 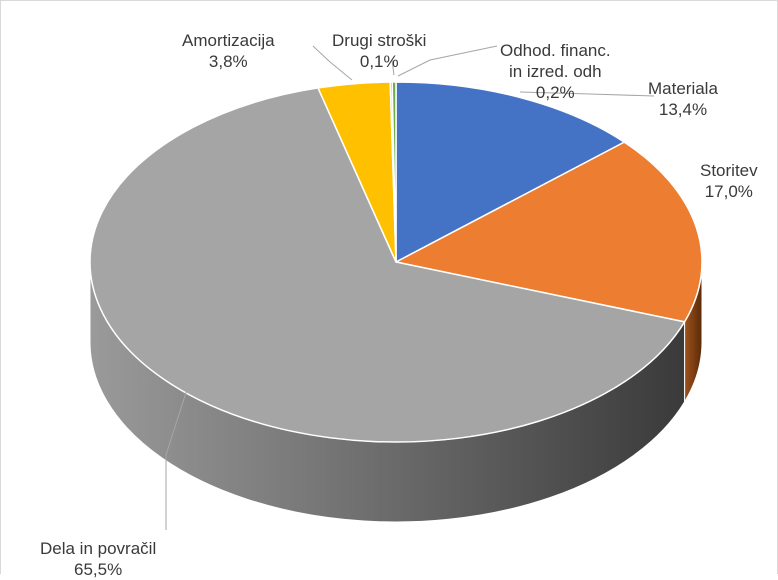 I want to click on label-dela-value: 65,5%, so click(x=98, y=569).